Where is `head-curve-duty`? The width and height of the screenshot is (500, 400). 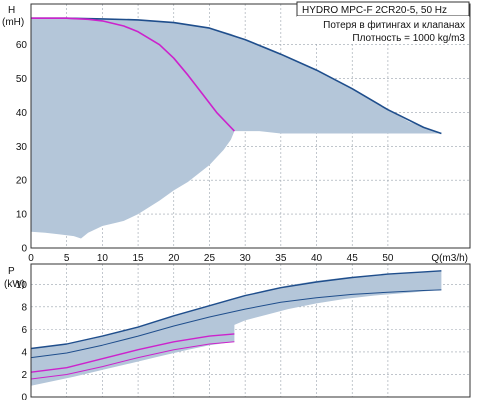 head-curve-duty is located at coordinates (133, 74).